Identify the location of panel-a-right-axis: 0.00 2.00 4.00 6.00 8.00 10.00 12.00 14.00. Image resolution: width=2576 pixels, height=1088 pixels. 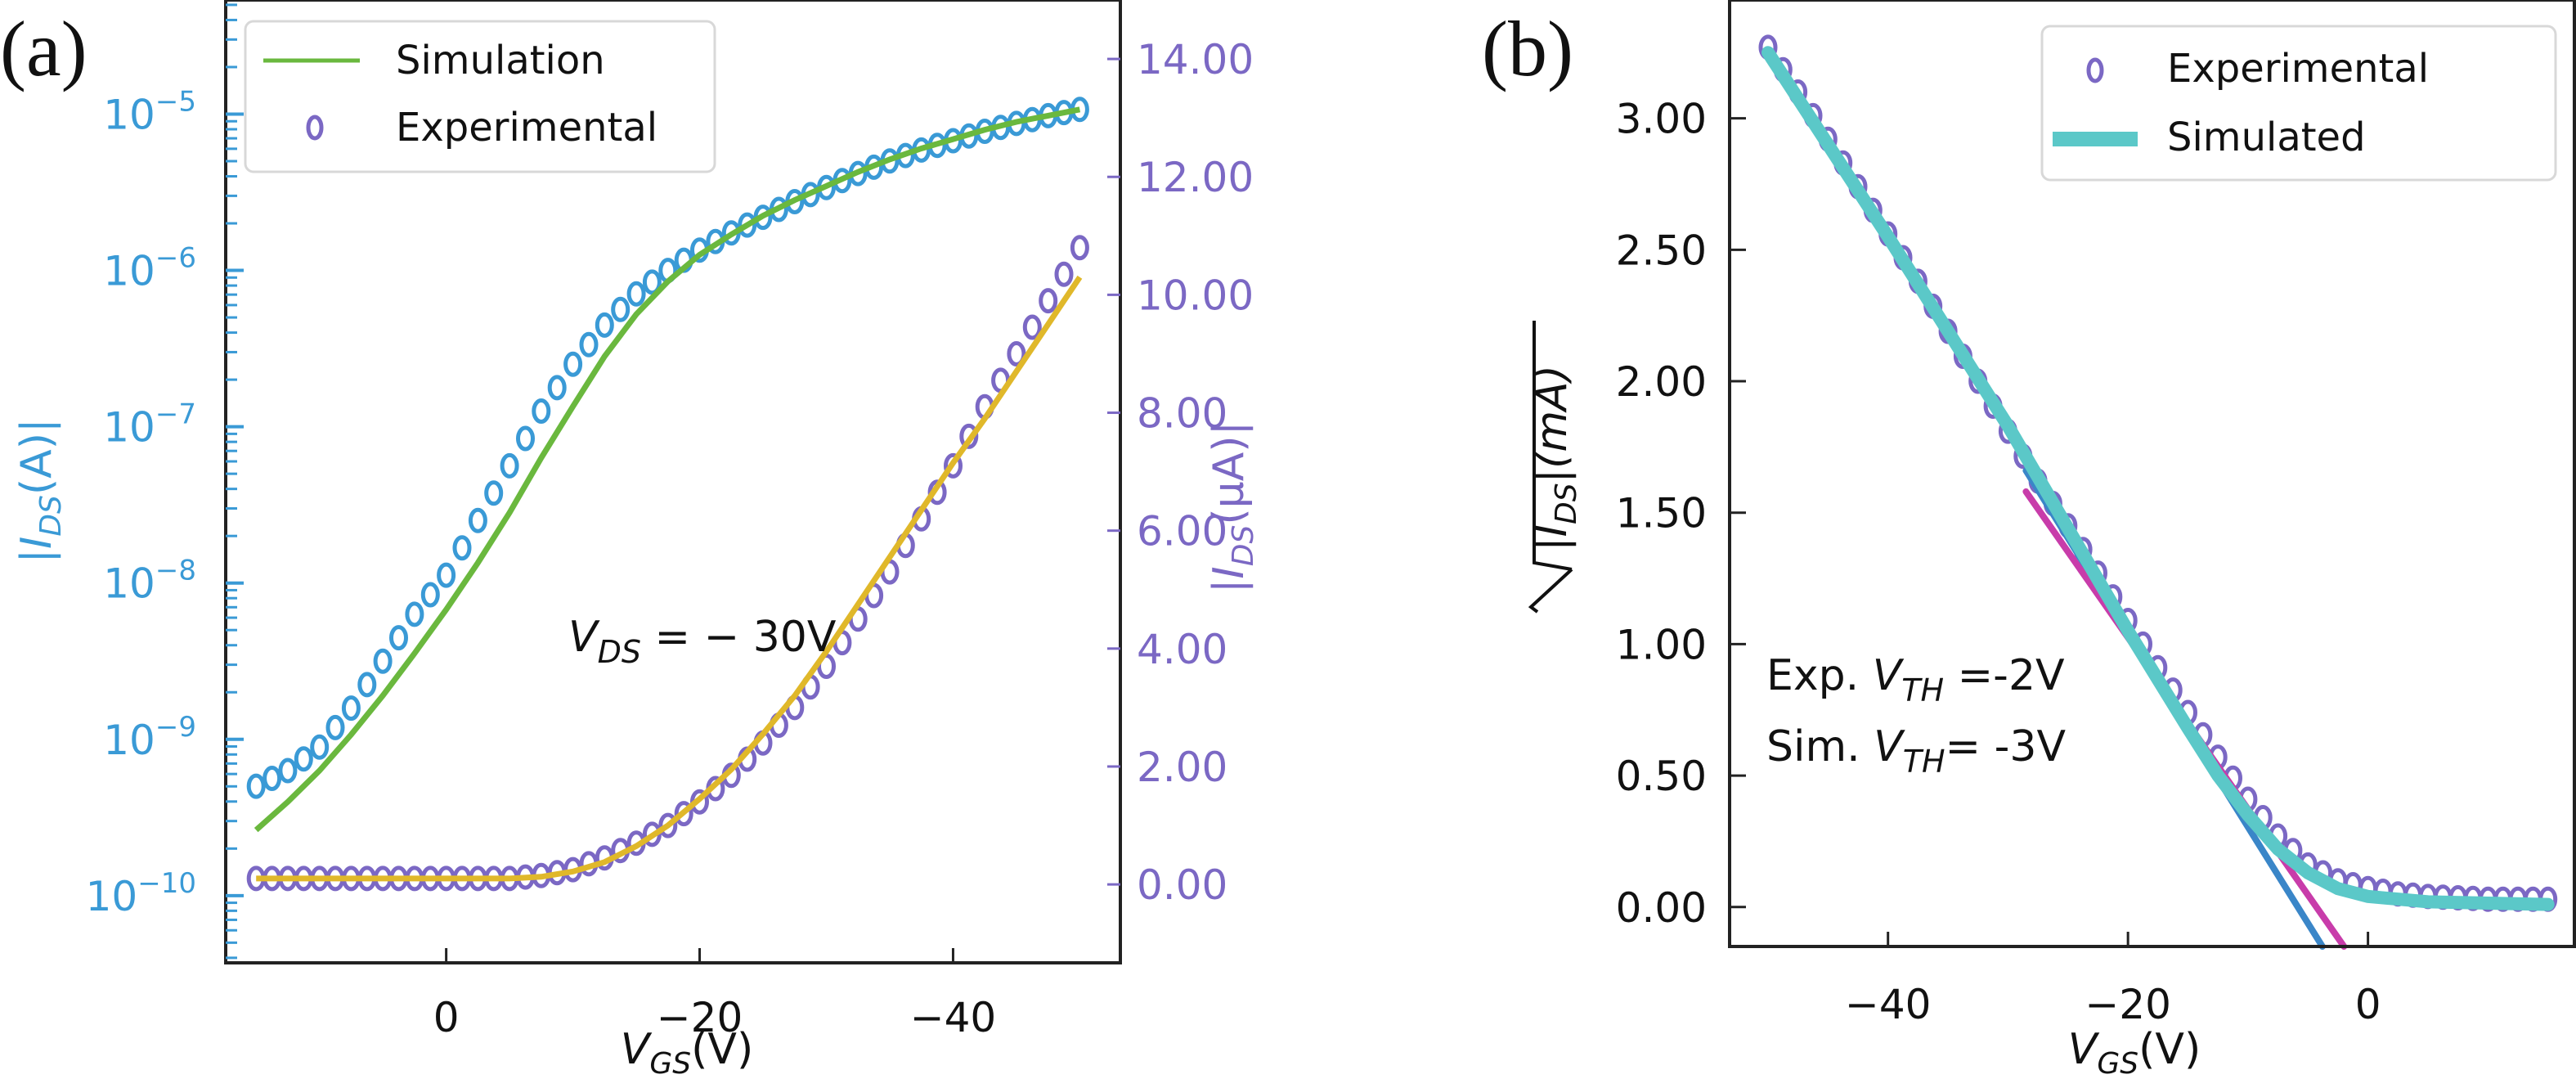
(1181, 473).